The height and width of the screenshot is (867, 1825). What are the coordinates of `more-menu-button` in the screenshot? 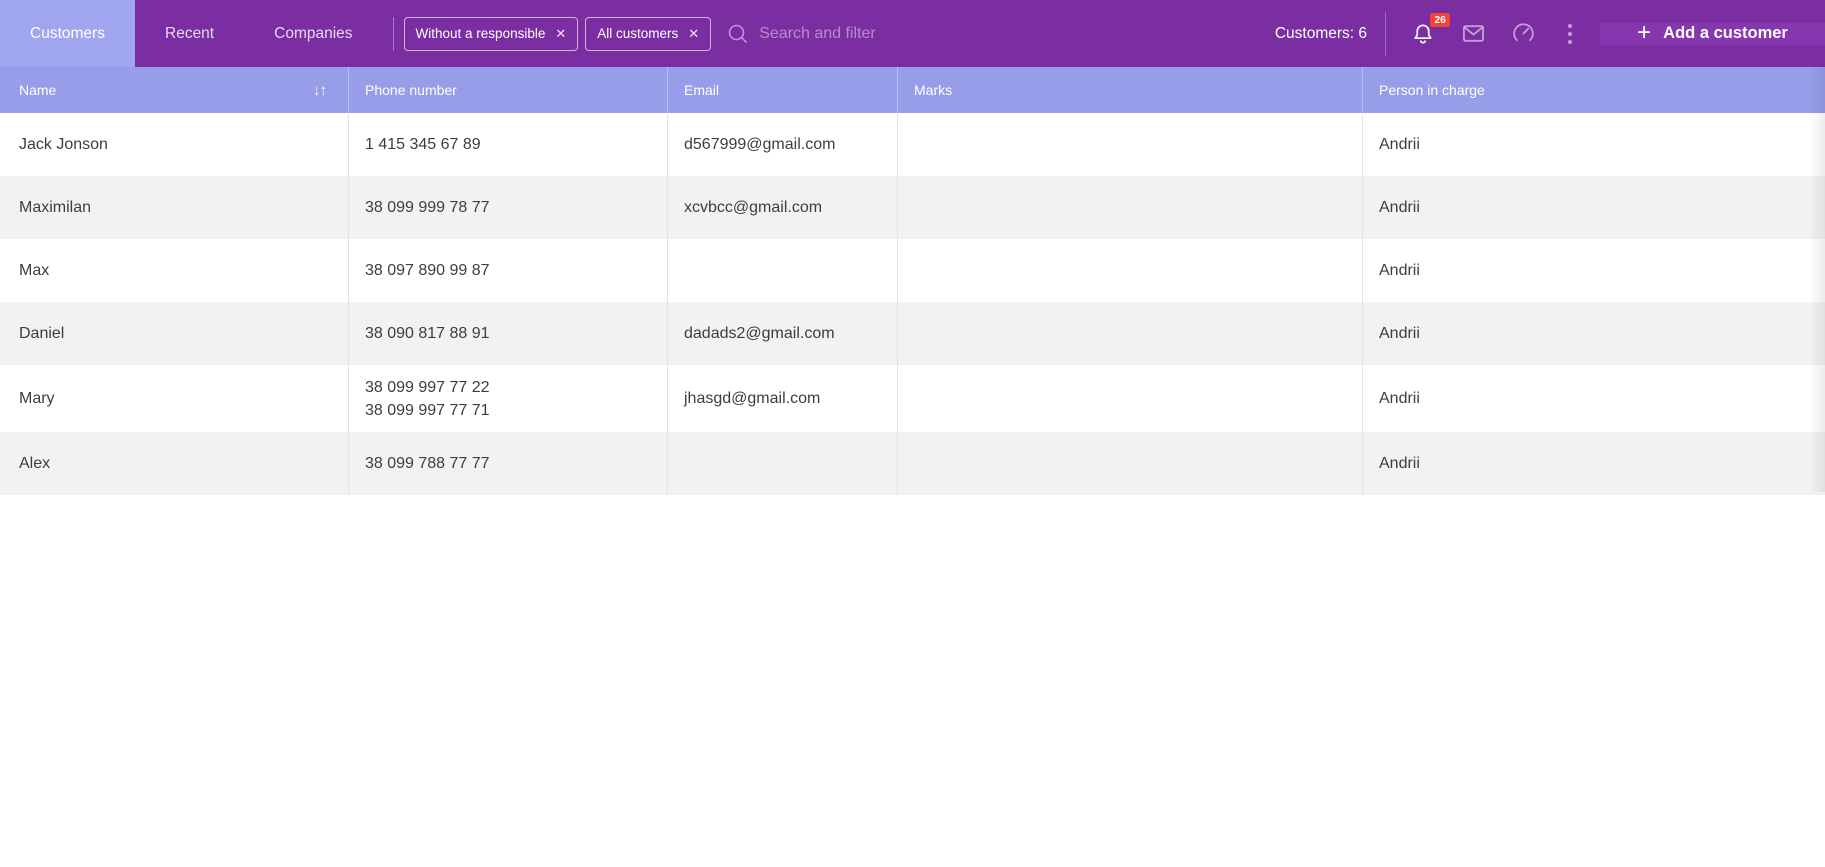 It's located at (1570, 34).